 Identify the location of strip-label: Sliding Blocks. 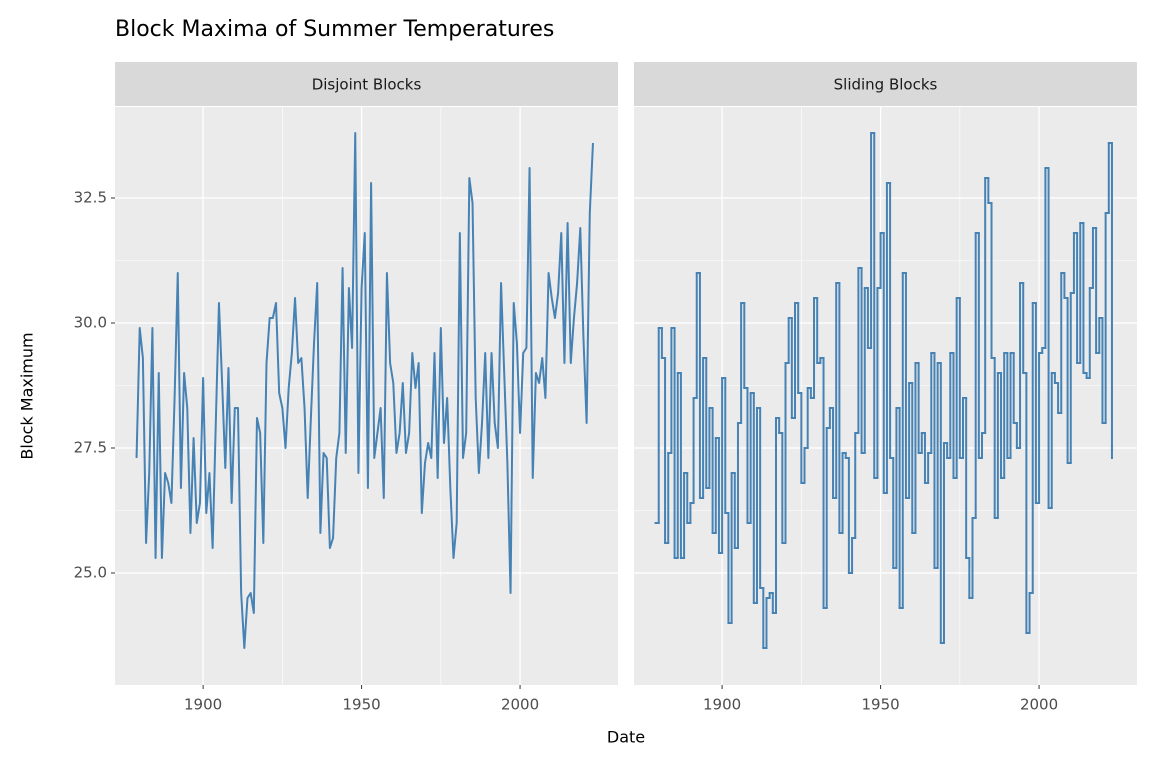
(886, 85).